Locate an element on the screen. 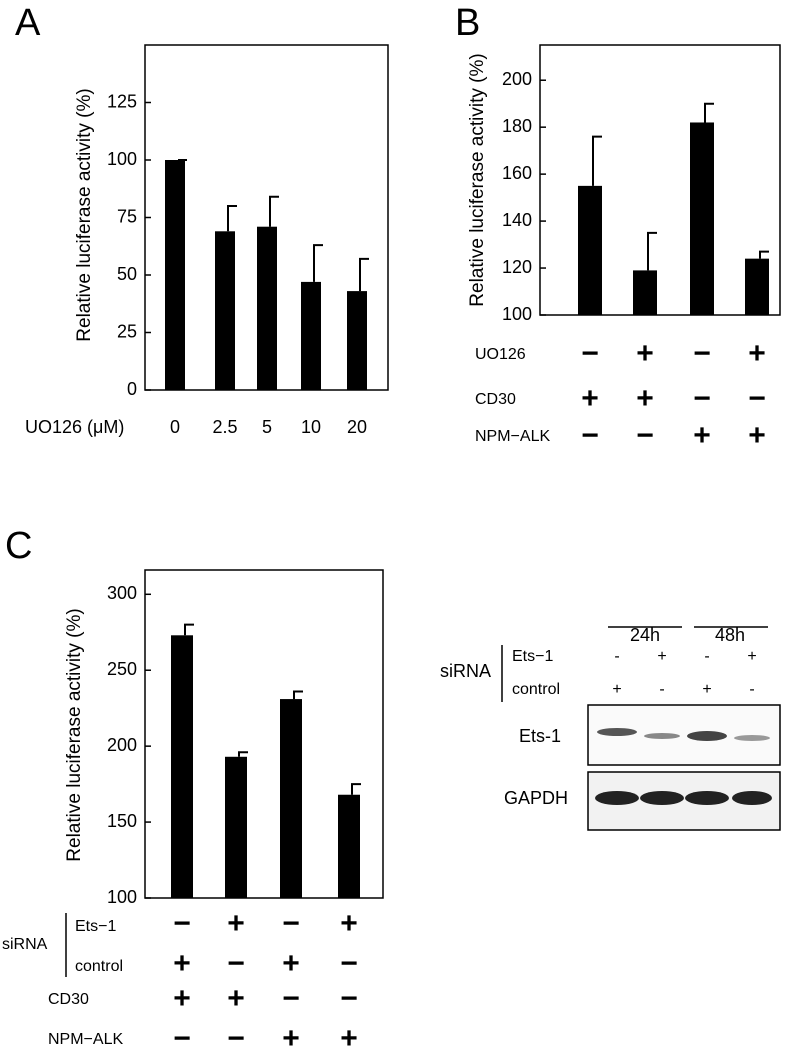  y-tick-label: 250 is located at coordinates (122, 669).